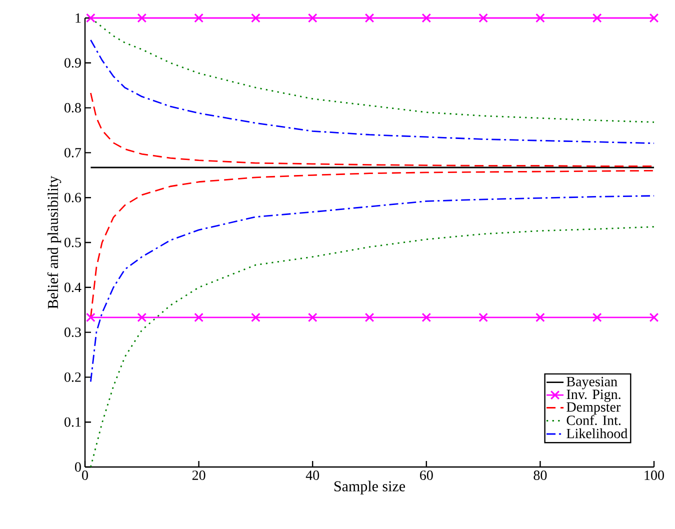  Describe the element at coordinates (85, 475) in the screenshot. I see `x-tick-label: 0` at that location.